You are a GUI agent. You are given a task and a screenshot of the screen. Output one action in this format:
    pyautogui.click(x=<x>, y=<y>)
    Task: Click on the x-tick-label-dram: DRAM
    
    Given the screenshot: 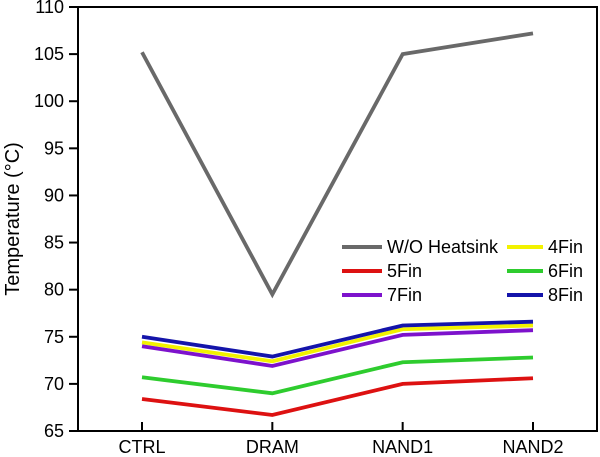 What is the action you would take?
    pyautogui.click(x=272, y=447)
    